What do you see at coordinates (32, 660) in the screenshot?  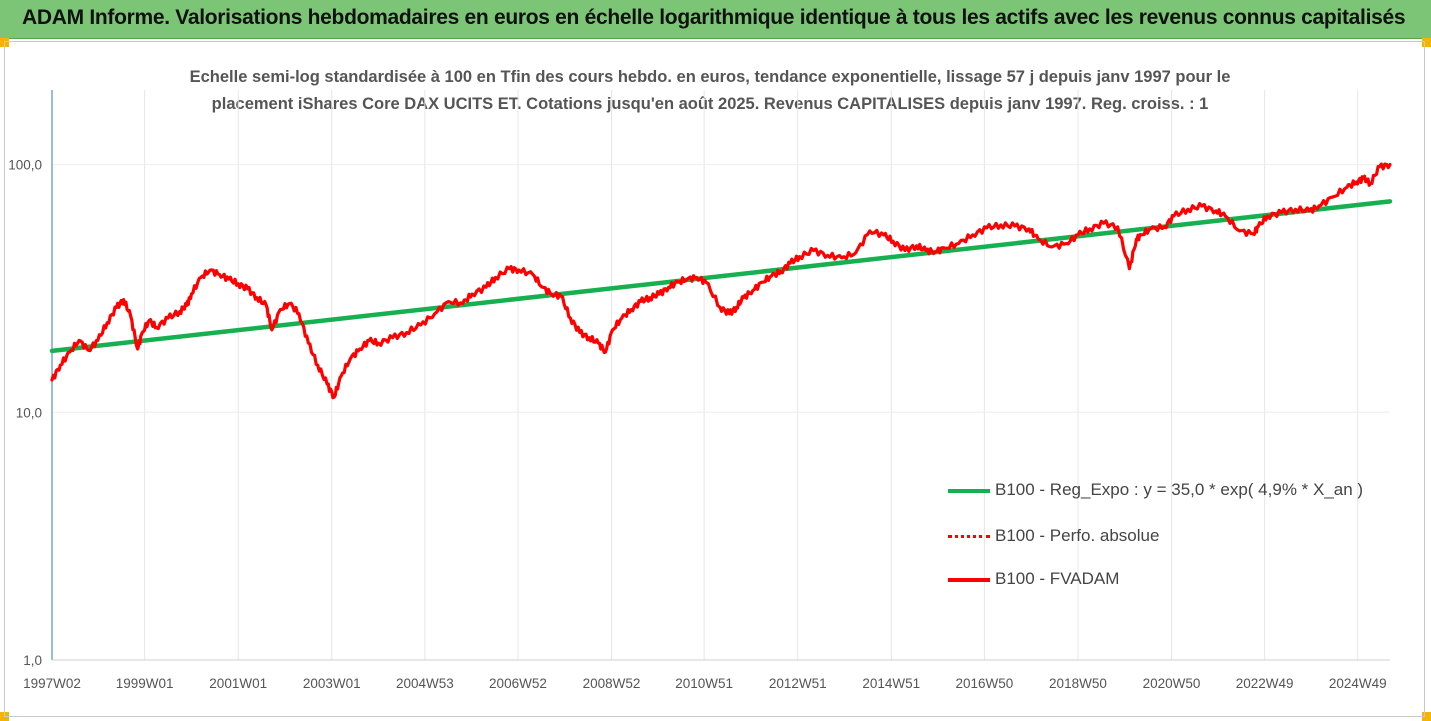 I see `y-tick-label: 1,0` at bounding box center [32, 660].